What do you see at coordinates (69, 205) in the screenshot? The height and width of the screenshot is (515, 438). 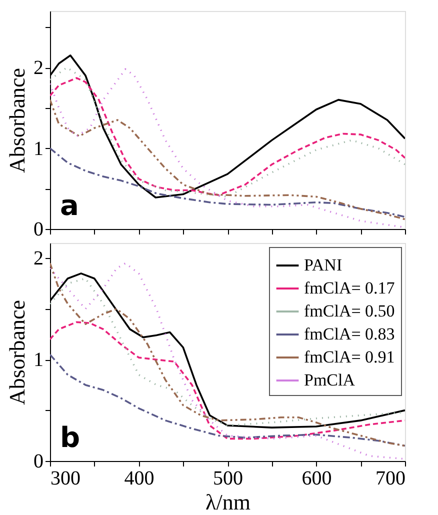 I see `annotation: a` at bounding box center [69, 205].